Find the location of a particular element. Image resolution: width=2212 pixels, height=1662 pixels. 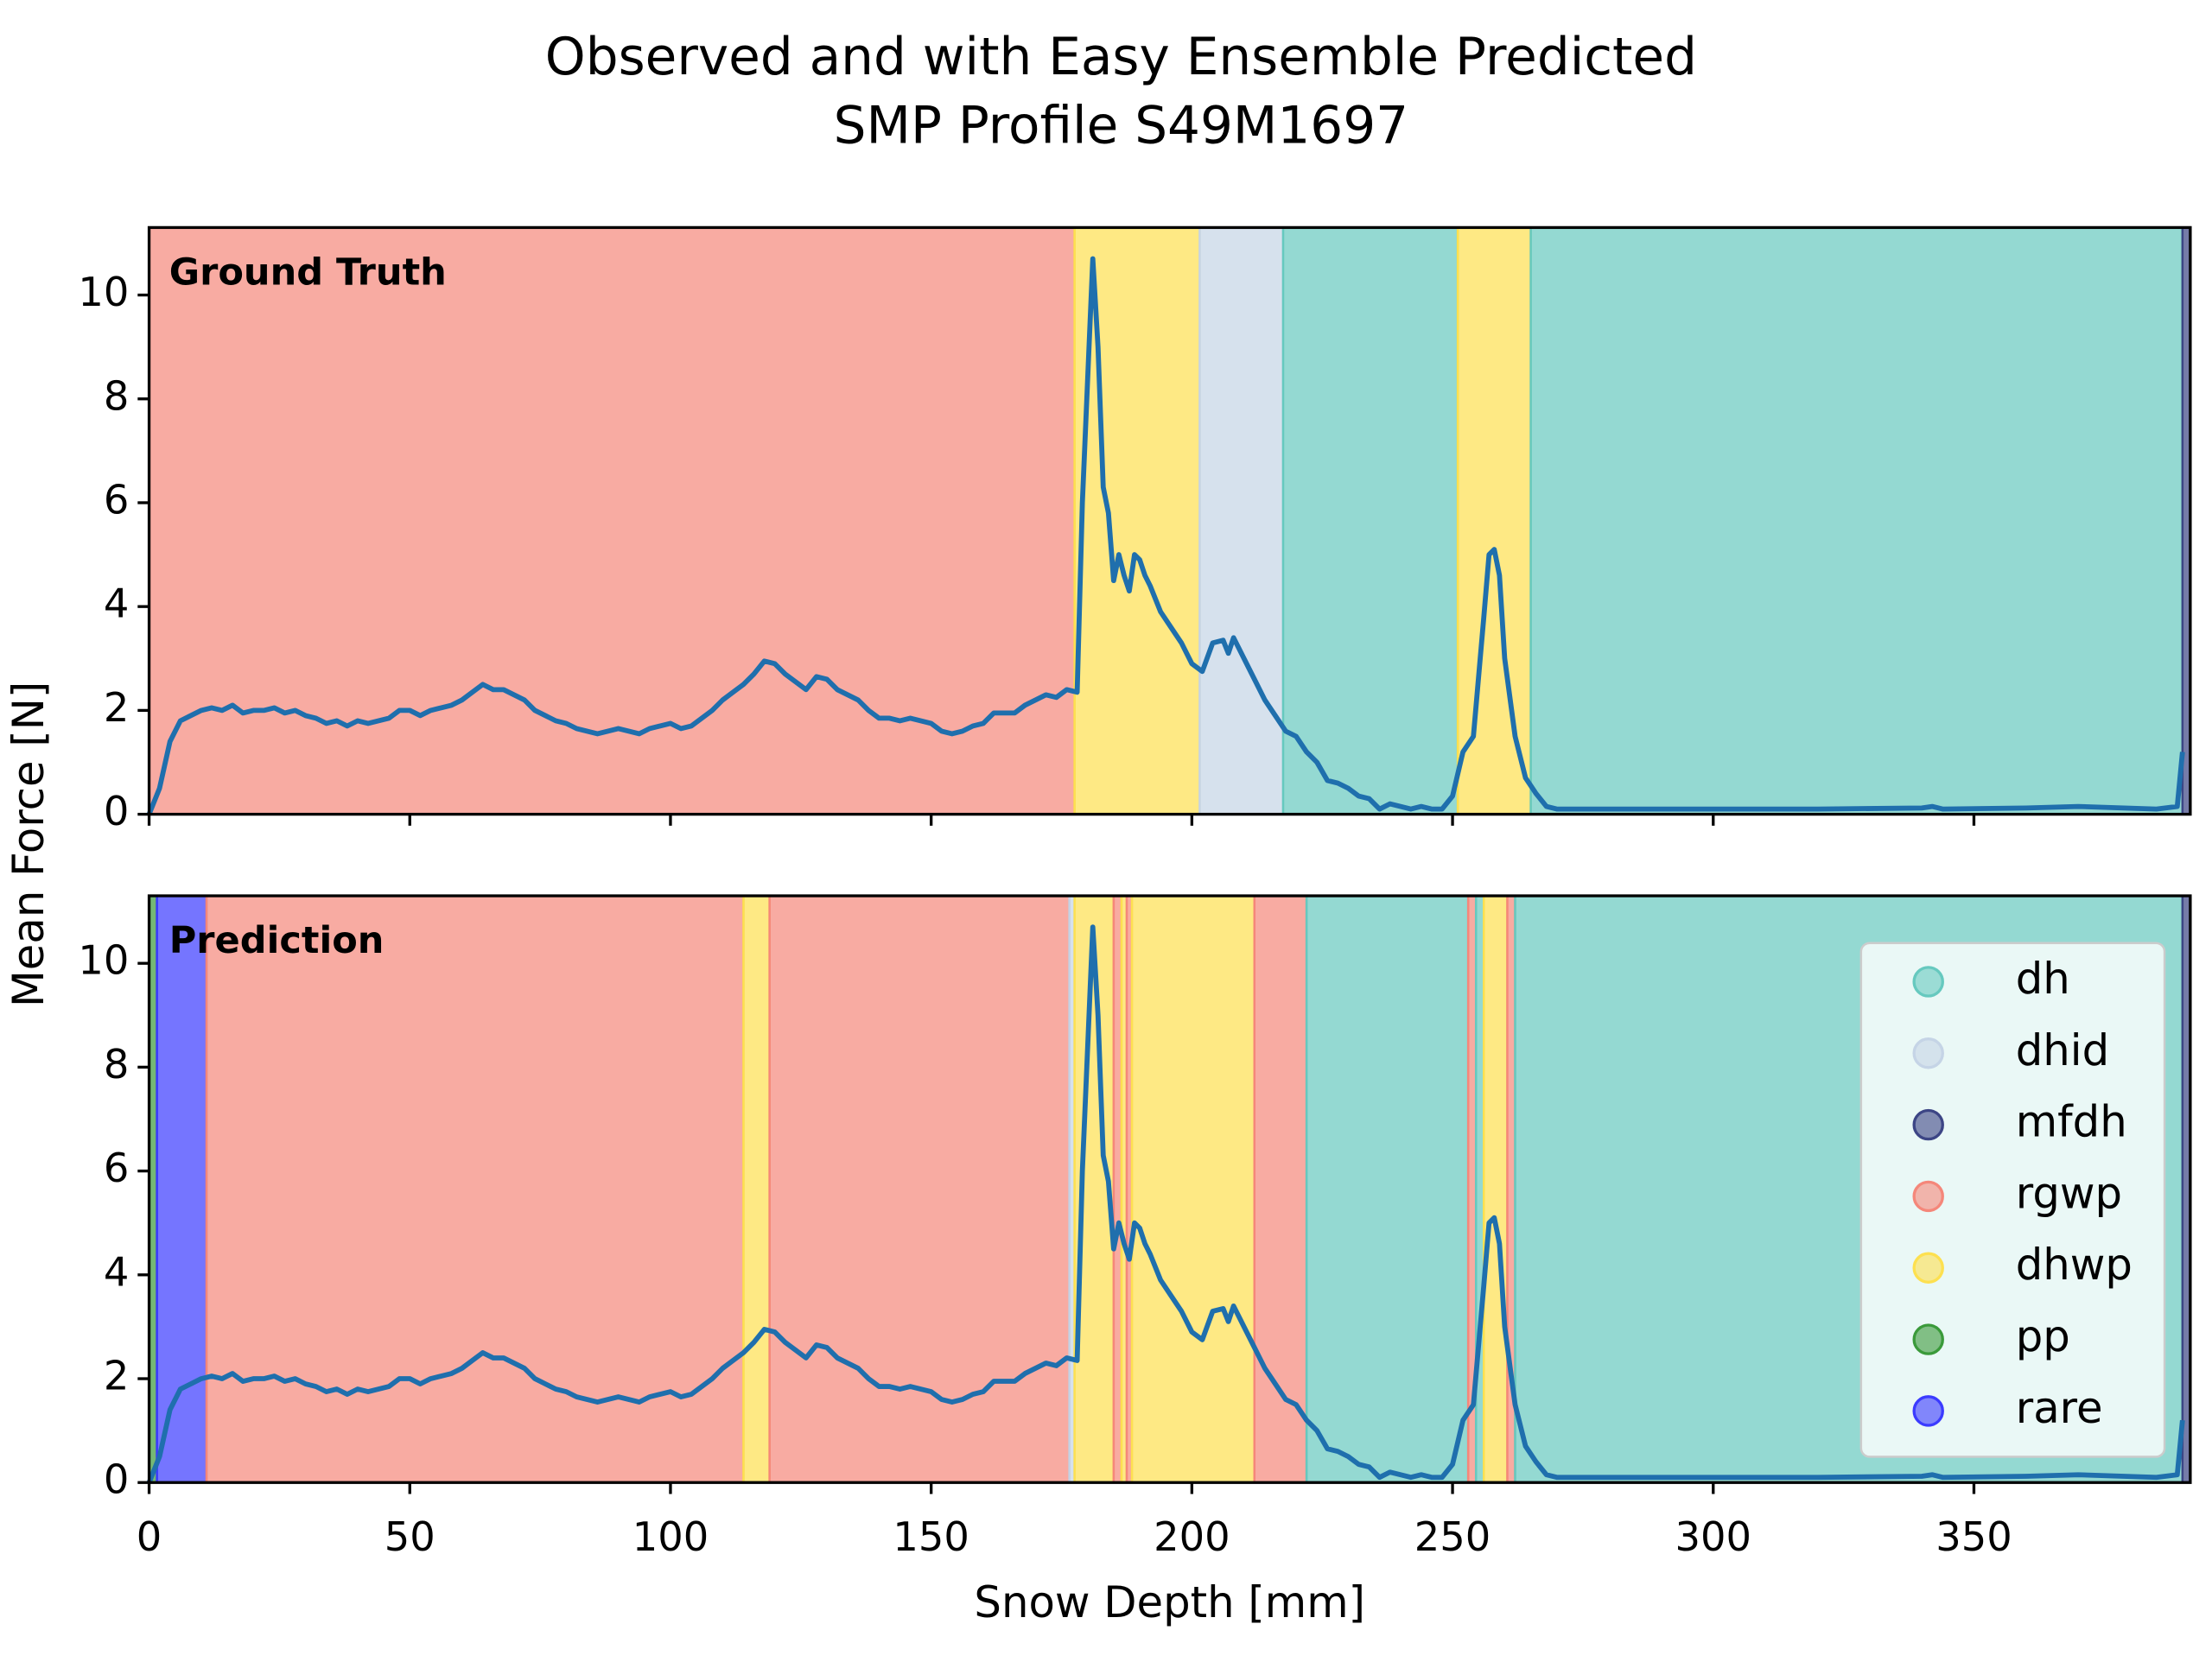

figure-title: SMP Profile S49M1697 is located at coordinates (1121, 126).